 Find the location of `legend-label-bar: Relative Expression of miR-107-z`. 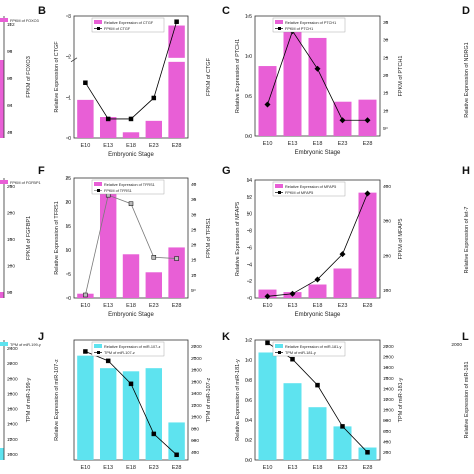

legend-label-bar: Relative Expression of miR-107-z is located at coordinates (132, 347).